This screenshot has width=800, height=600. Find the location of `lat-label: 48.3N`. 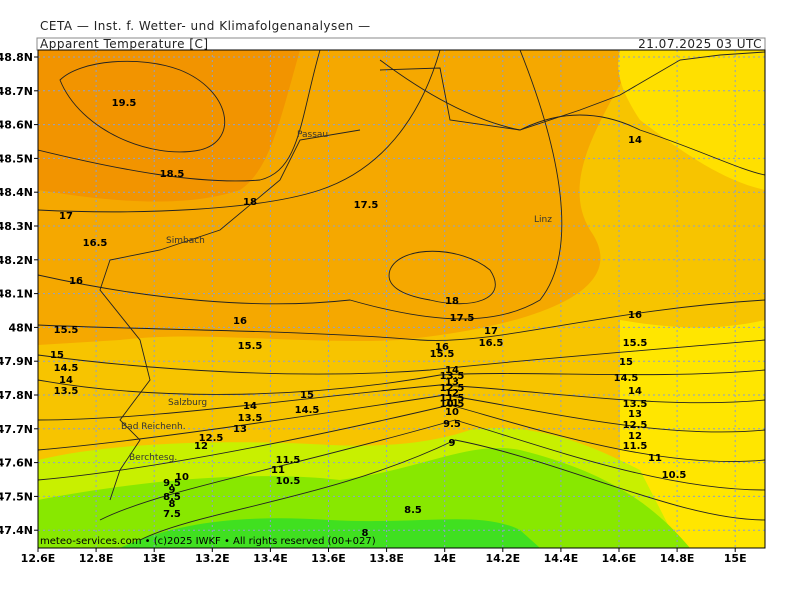

lat-label: 48.3N is located at coordinates (16, 226).